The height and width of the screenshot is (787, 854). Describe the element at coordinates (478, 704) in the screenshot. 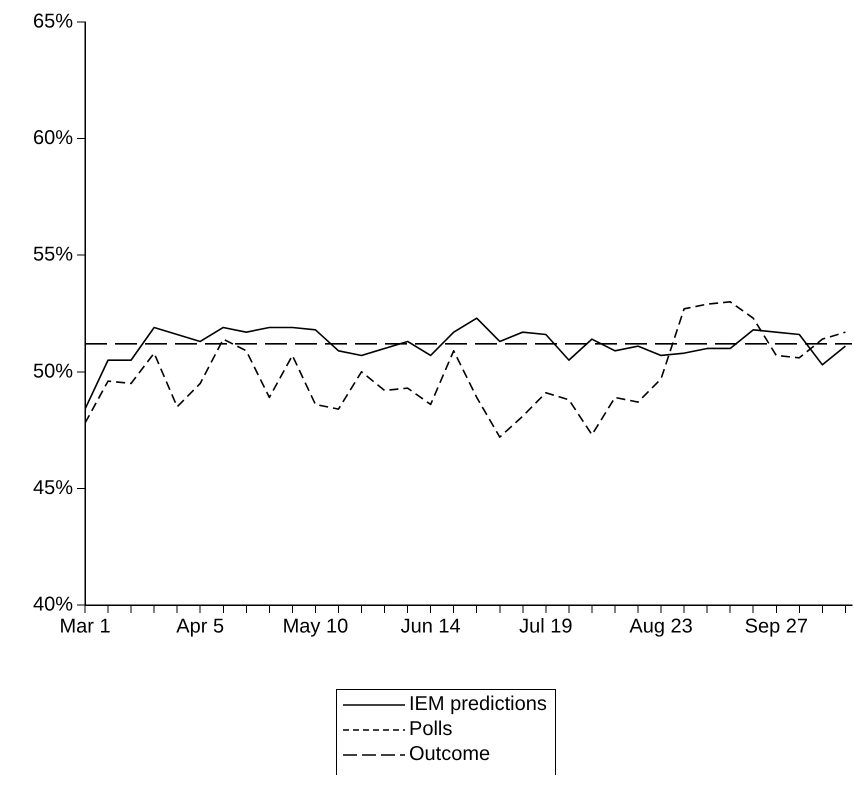

I see `legend-label: IEM predictions` at that location.